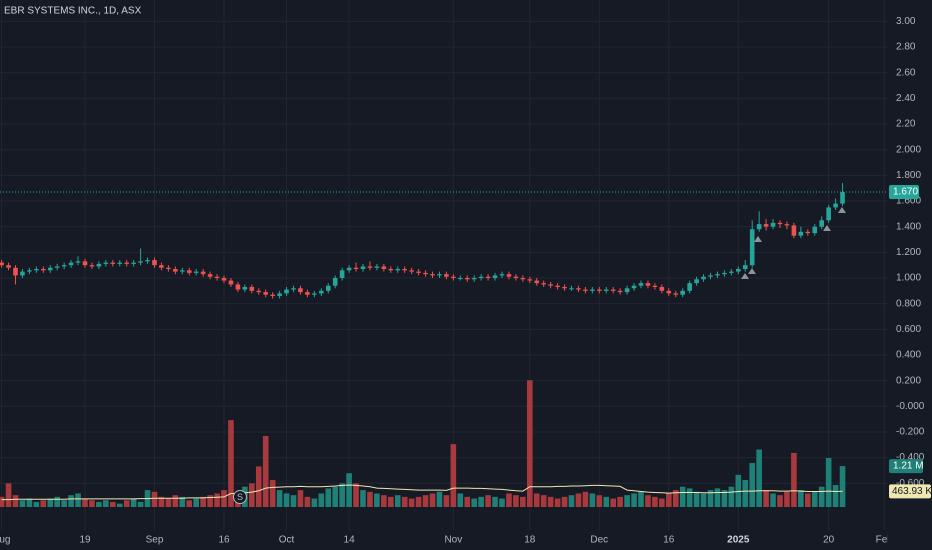 This screenshot has height=550, width=932. I want to click on split-marker, so click(240, 497).